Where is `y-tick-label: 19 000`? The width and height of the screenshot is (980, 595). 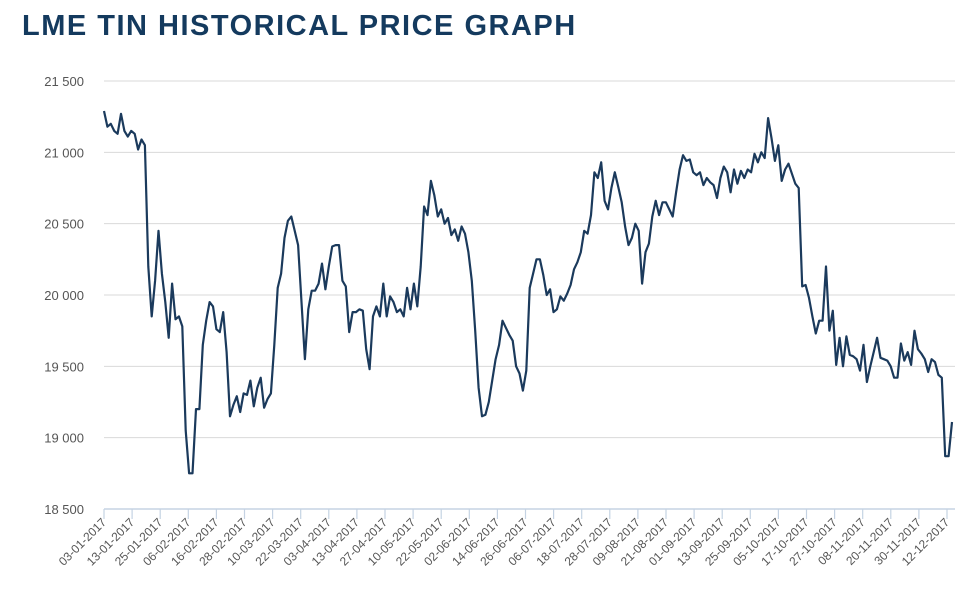
y-tick-label: 19 000 is located at coordinates (64, 438).